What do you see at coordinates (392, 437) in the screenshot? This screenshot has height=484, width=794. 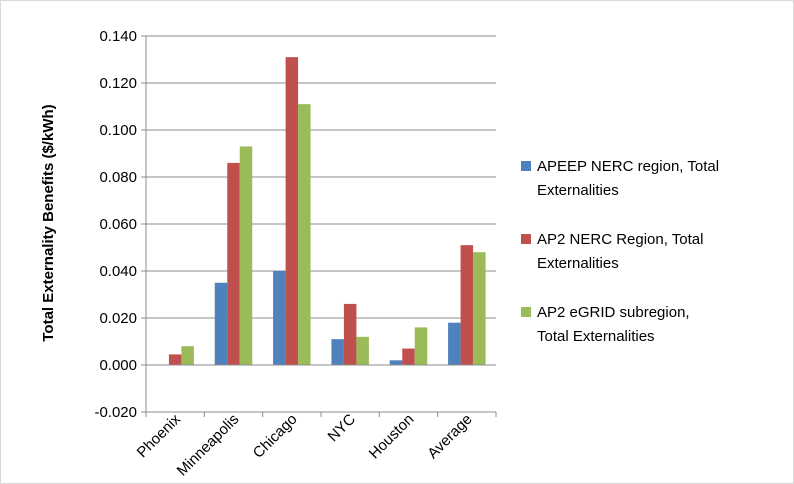 I see `x-category-label: Houston` at bounding box center [392, 437].